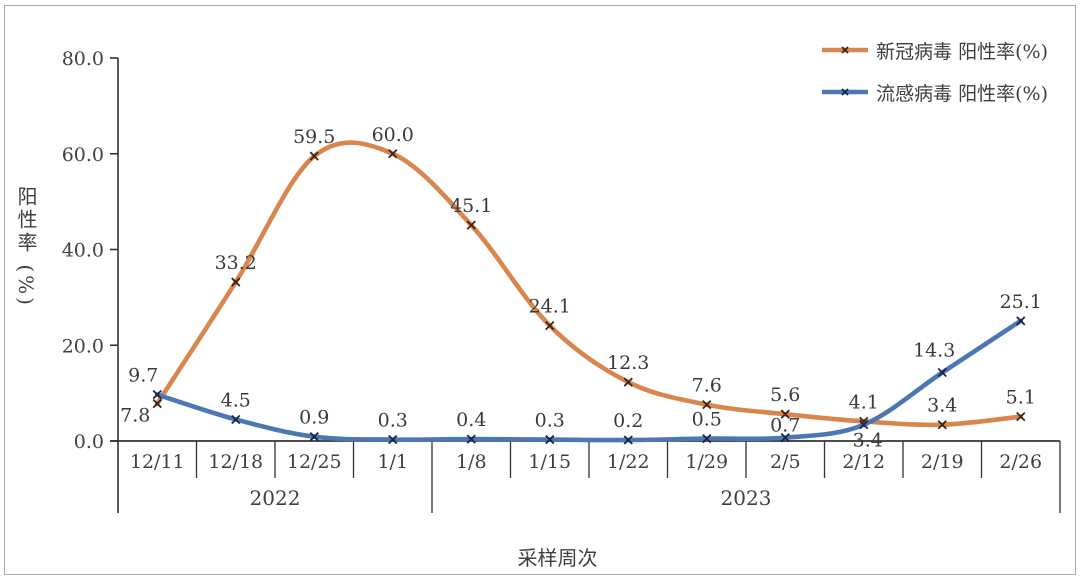  Describe the element at coordinates (471, 462) in the screenshot. I see `x-tick-label: 1/8` at that location.